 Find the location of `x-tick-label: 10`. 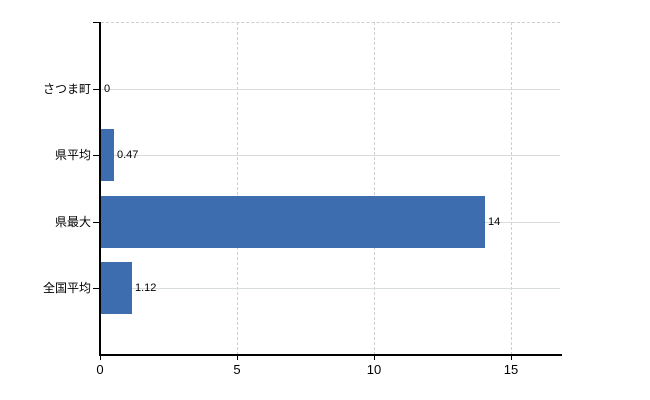

x-tick-label: 10 is located at coordinates (374, 369).